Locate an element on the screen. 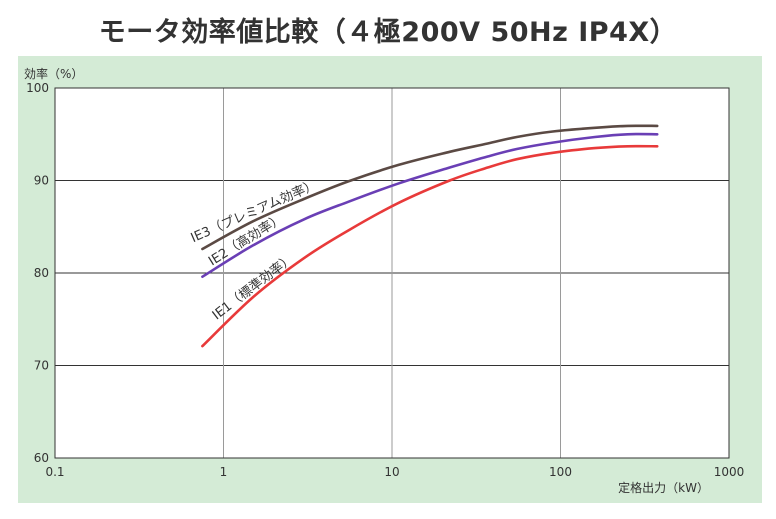 The height and width of the screenshot is (519, 776). y-tick-label: 80 is located at coordinates (41, 273).